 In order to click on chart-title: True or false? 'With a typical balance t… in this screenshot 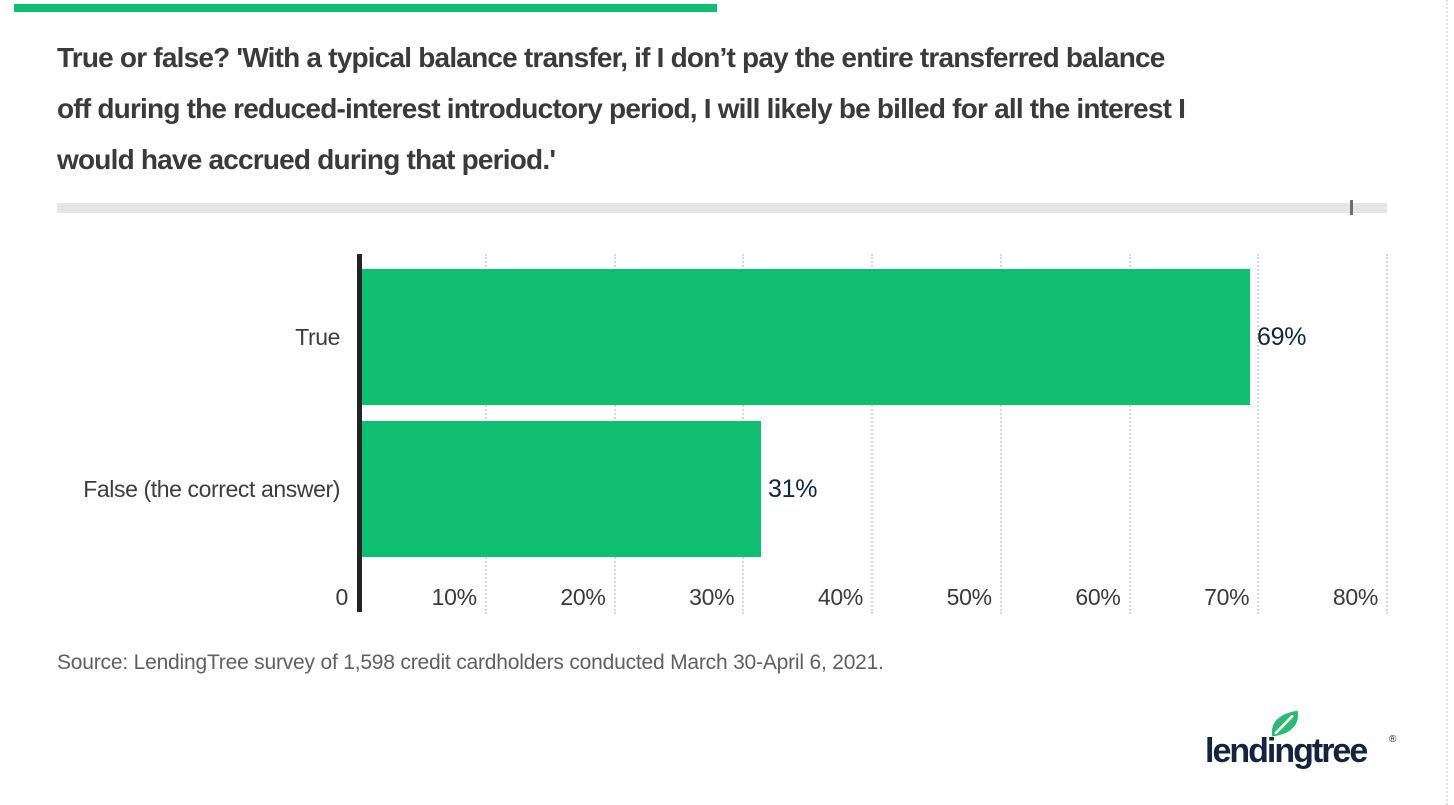, I will do `click(621, 108)`.